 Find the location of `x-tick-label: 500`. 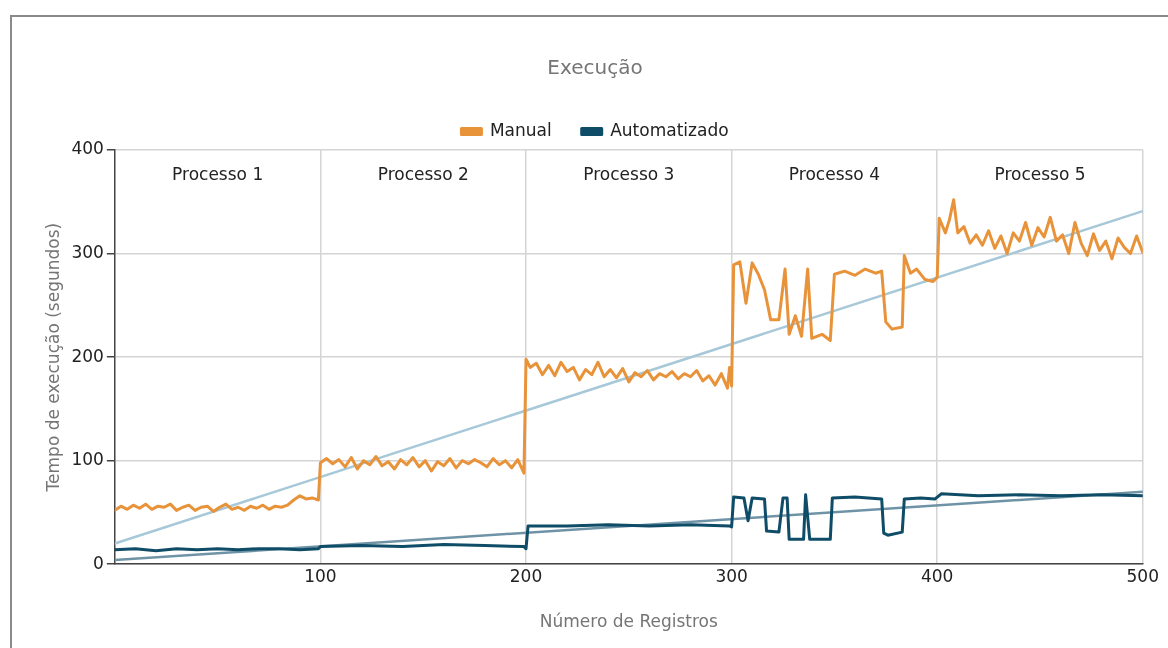

x-tick-label: 500 is located at coordinates (1142, 575).